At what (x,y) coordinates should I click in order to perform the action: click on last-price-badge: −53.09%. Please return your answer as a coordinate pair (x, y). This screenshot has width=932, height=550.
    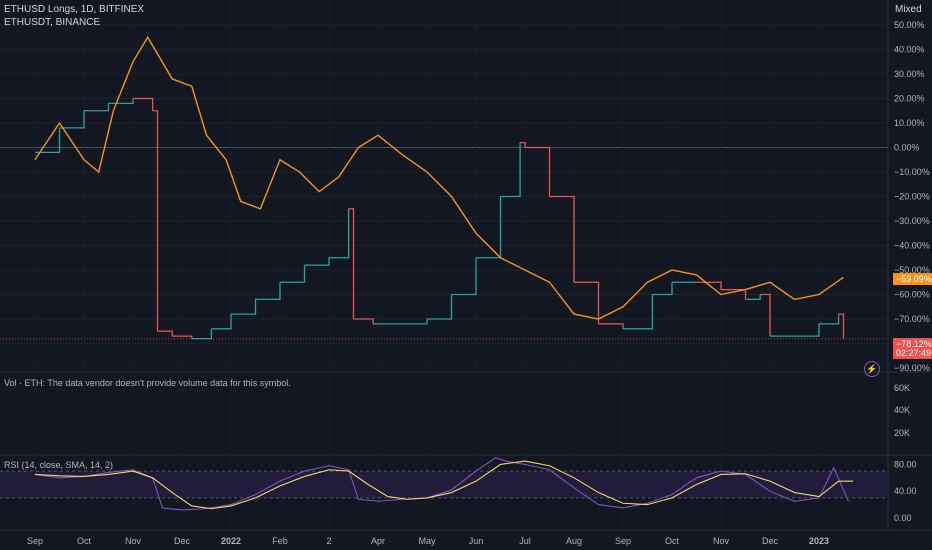
    Looking at the image, I should click on (912, 279).